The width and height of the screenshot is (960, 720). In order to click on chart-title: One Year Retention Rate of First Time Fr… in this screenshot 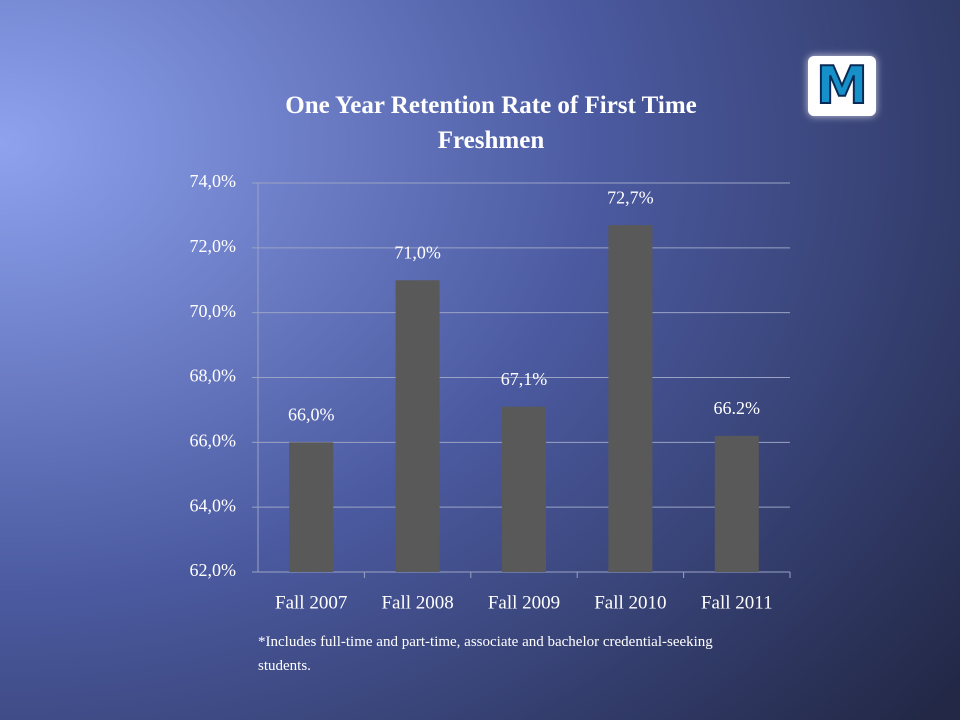, I will do `click(491, 123)`.